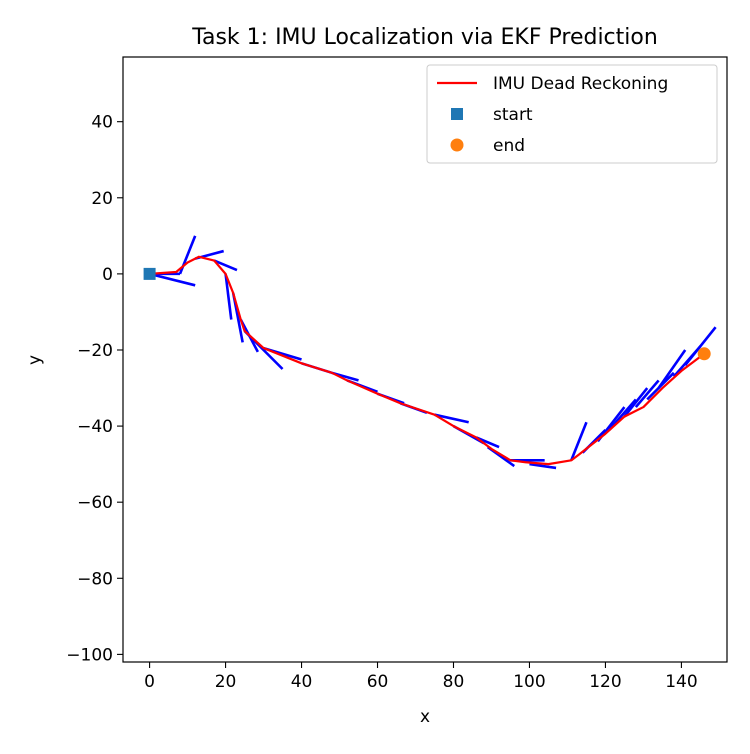  What do you see at coordinates (35, 360) in the screenshot?
I see `y-axis-label: y` at bounding box center [35, 360].